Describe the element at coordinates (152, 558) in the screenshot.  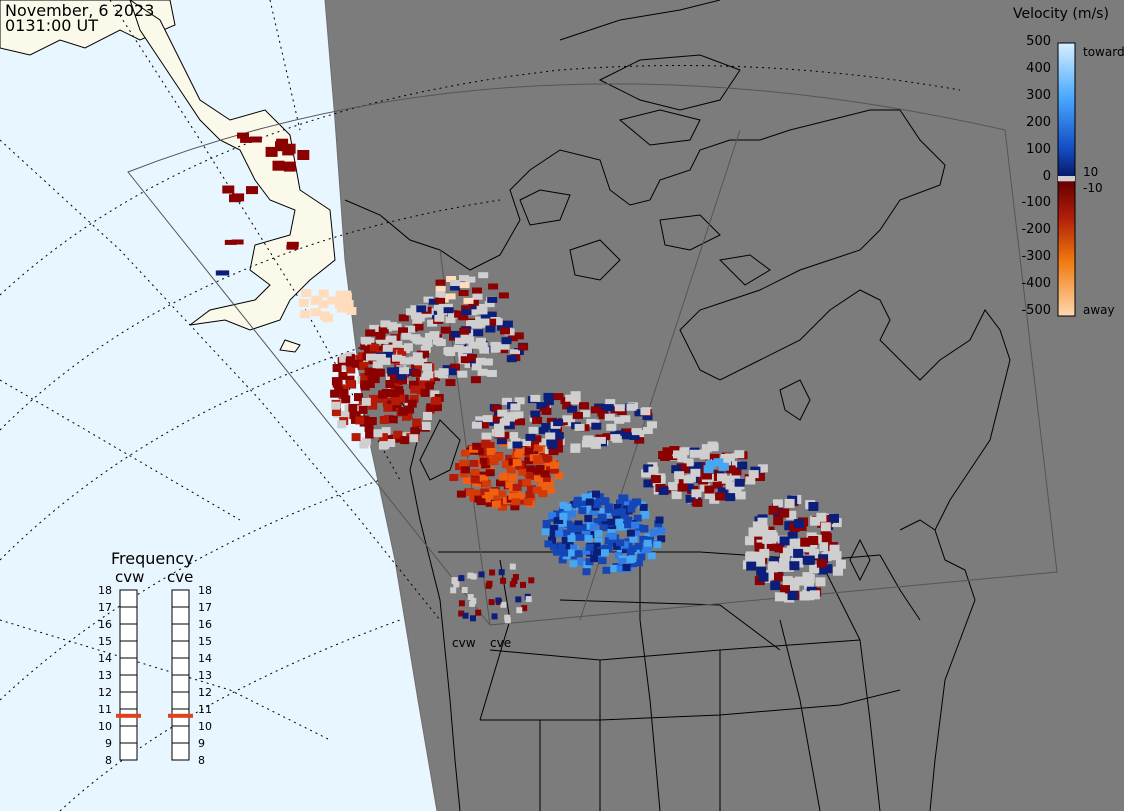
I see `frequency-title: Frequency` at that location.